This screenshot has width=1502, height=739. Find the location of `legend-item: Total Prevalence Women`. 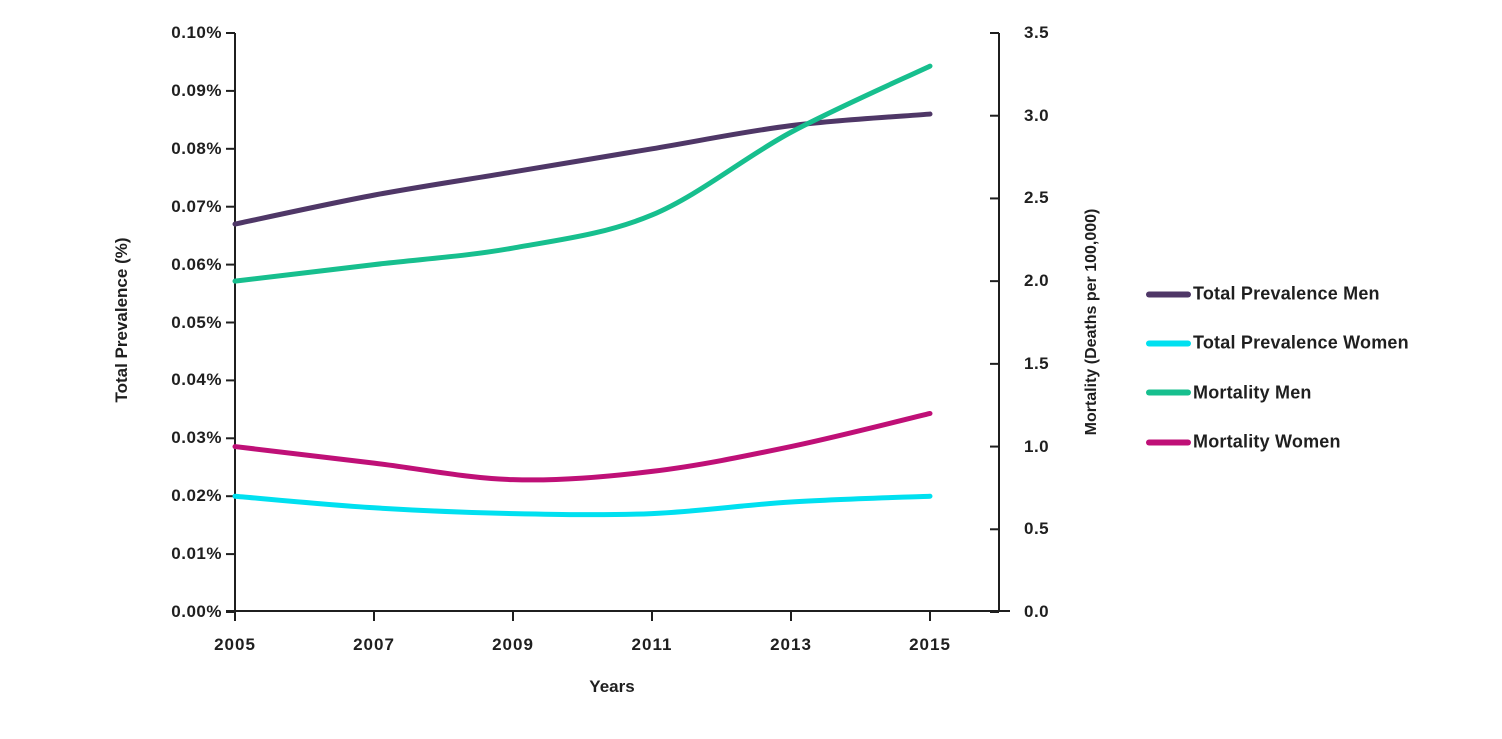

legend-item: Total Prevalence Women is located at coordinates (1277, 343).